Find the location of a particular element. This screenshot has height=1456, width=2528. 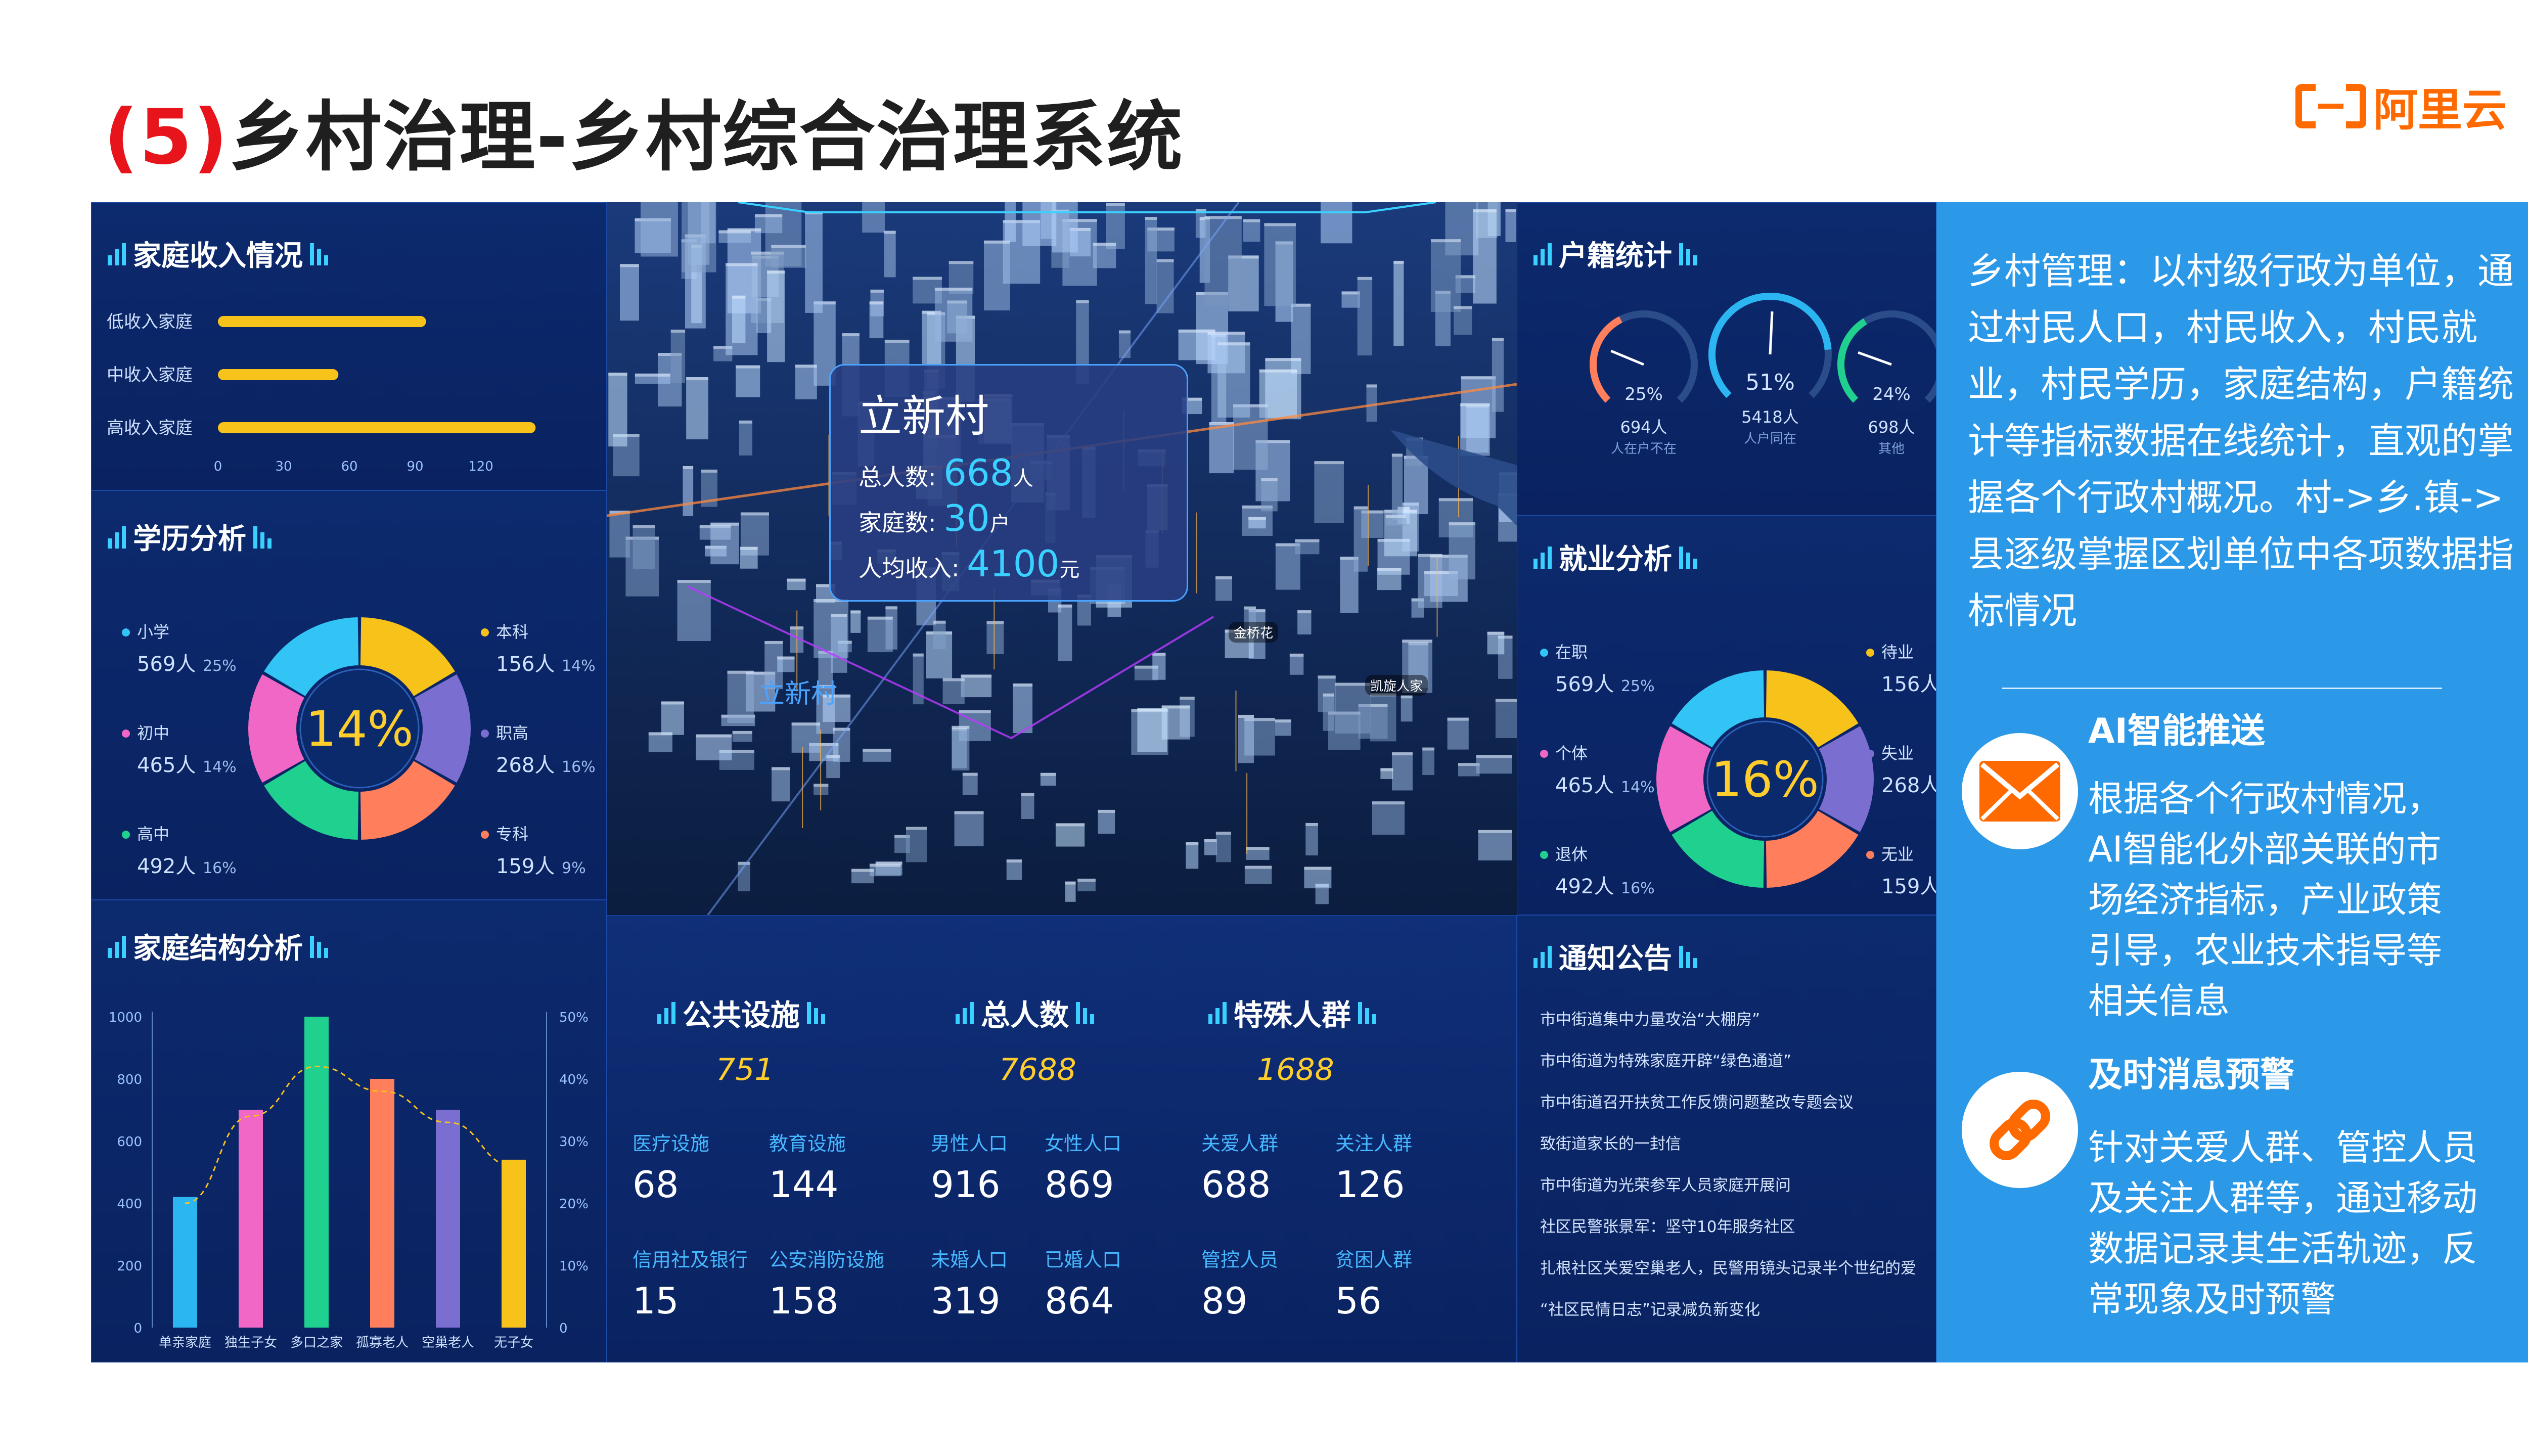

employment-title: 就业分析 is located at coordinates (1615, 556).